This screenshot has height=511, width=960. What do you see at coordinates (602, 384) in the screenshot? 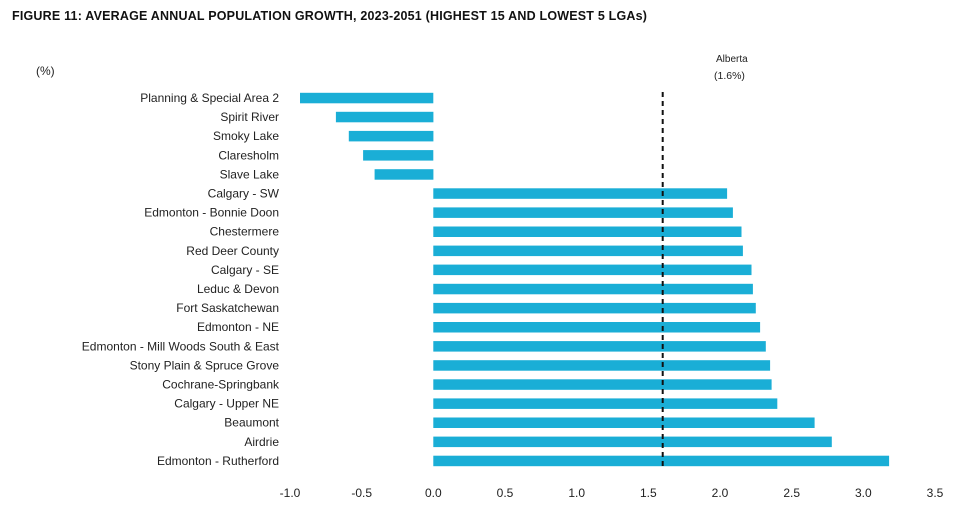
I see `bar-cochrane-springbank` at bounding box center [602, 384].